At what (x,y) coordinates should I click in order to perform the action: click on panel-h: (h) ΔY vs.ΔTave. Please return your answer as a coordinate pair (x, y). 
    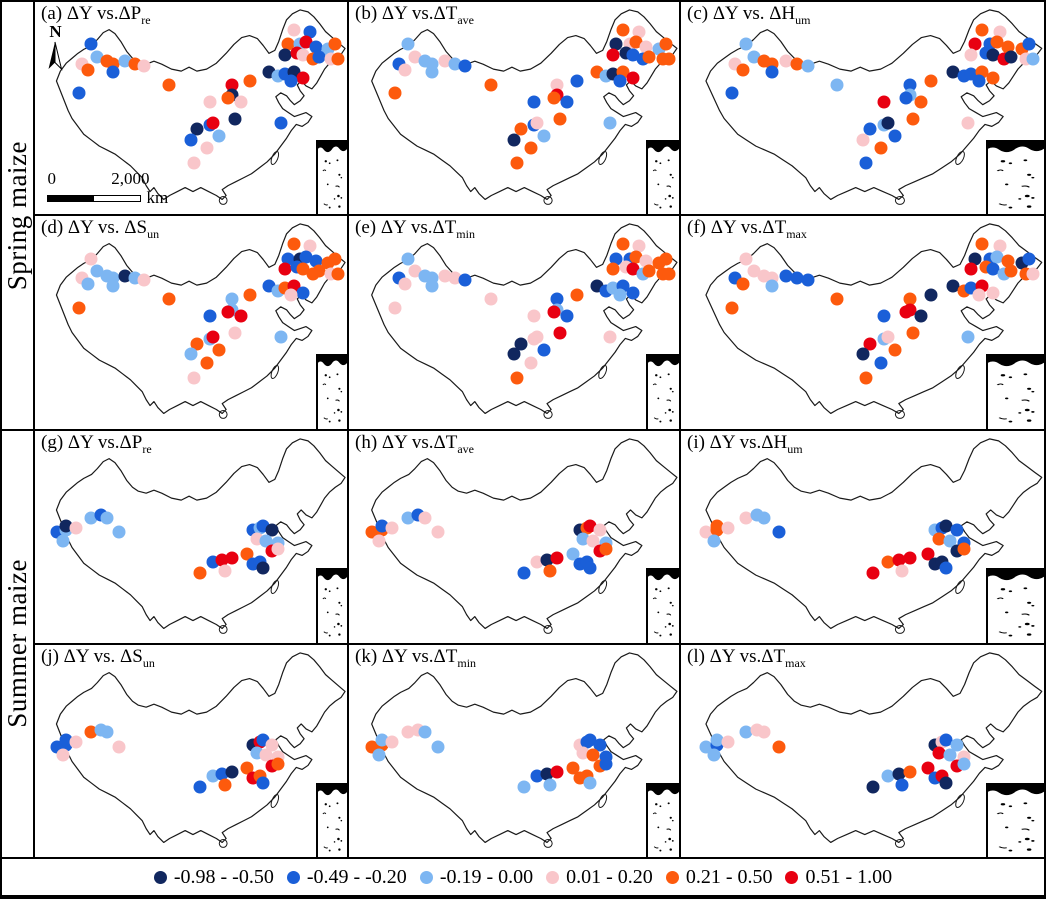
    Looking at the image, I should click on (514, 536).